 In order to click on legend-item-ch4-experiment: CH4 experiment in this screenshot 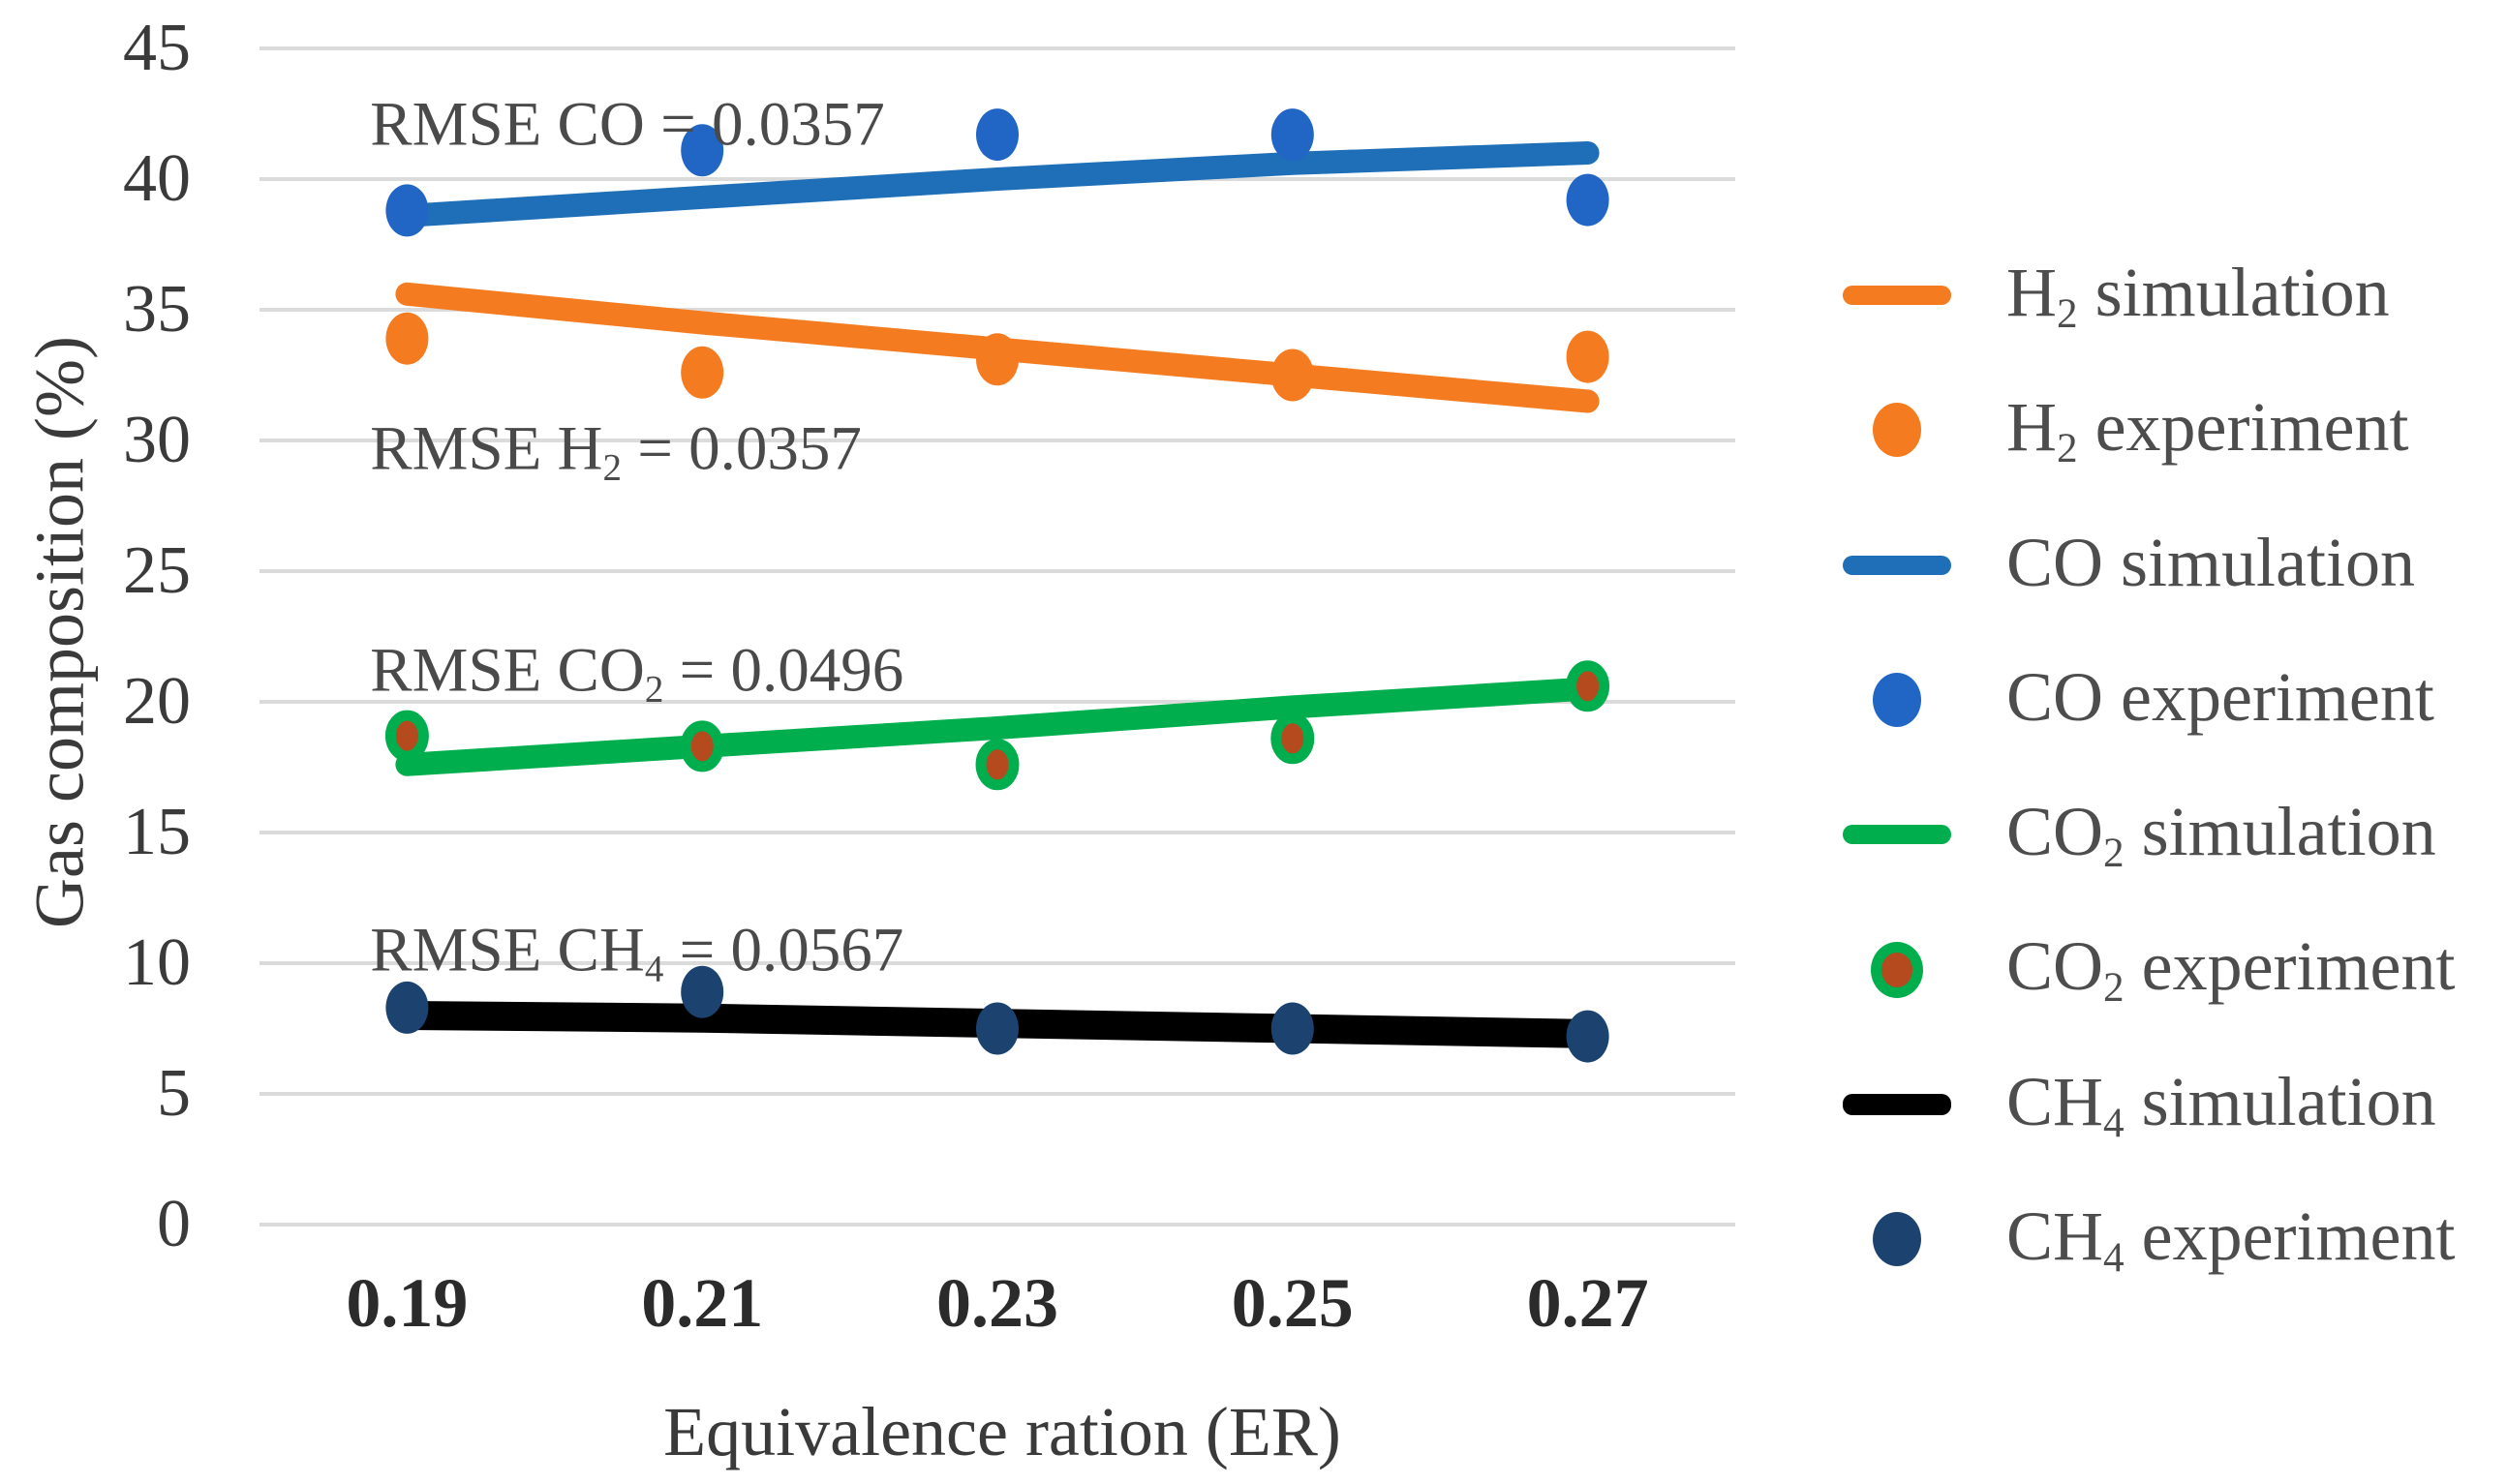, I will do `click(2175, 1239)`.